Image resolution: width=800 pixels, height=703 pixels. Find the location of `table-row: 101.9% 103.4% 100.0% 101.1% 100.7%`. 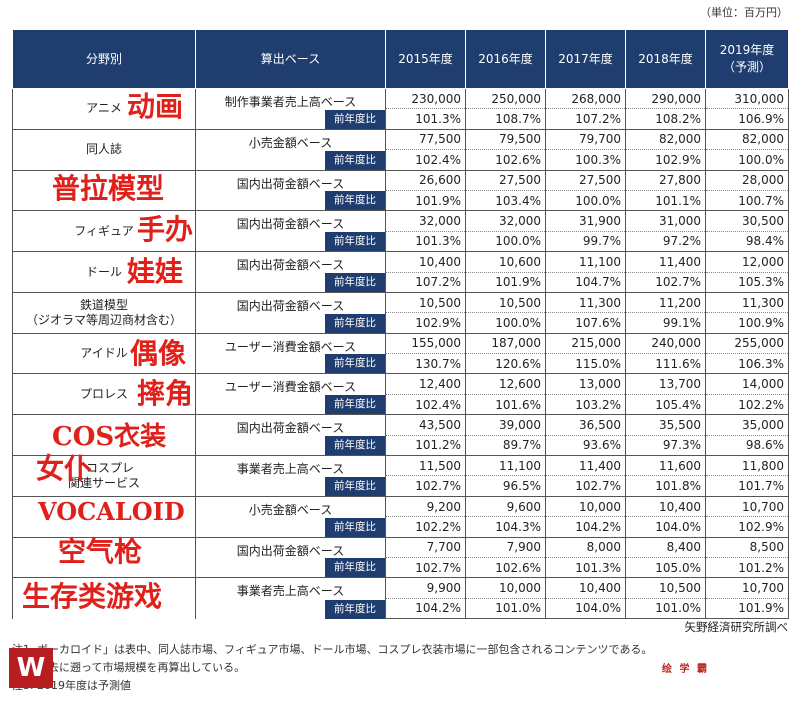

table-row: 101.9% 103.4% 100.0% 101.1% 100.7% is located at coordinates (401, 201).